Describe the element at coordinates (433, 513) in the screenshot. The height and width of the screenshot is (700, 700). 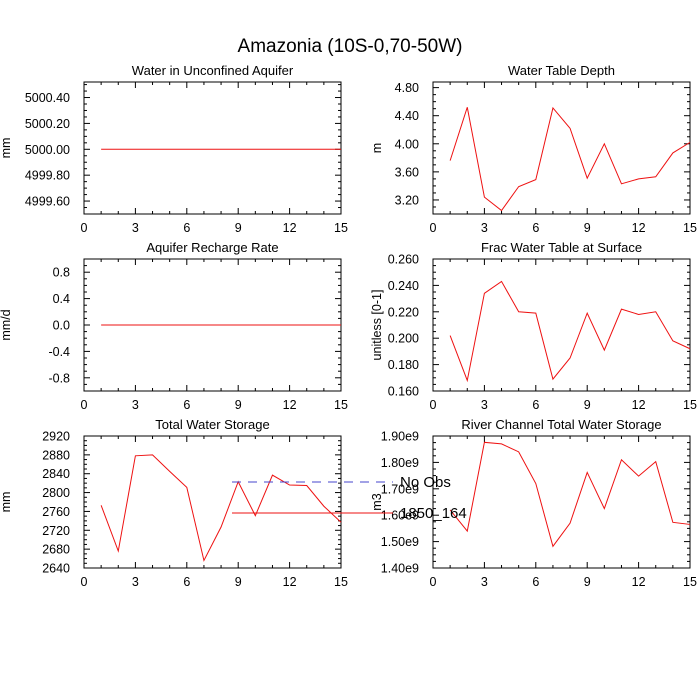
I see `legend-label-series: 1850_164` at that location.